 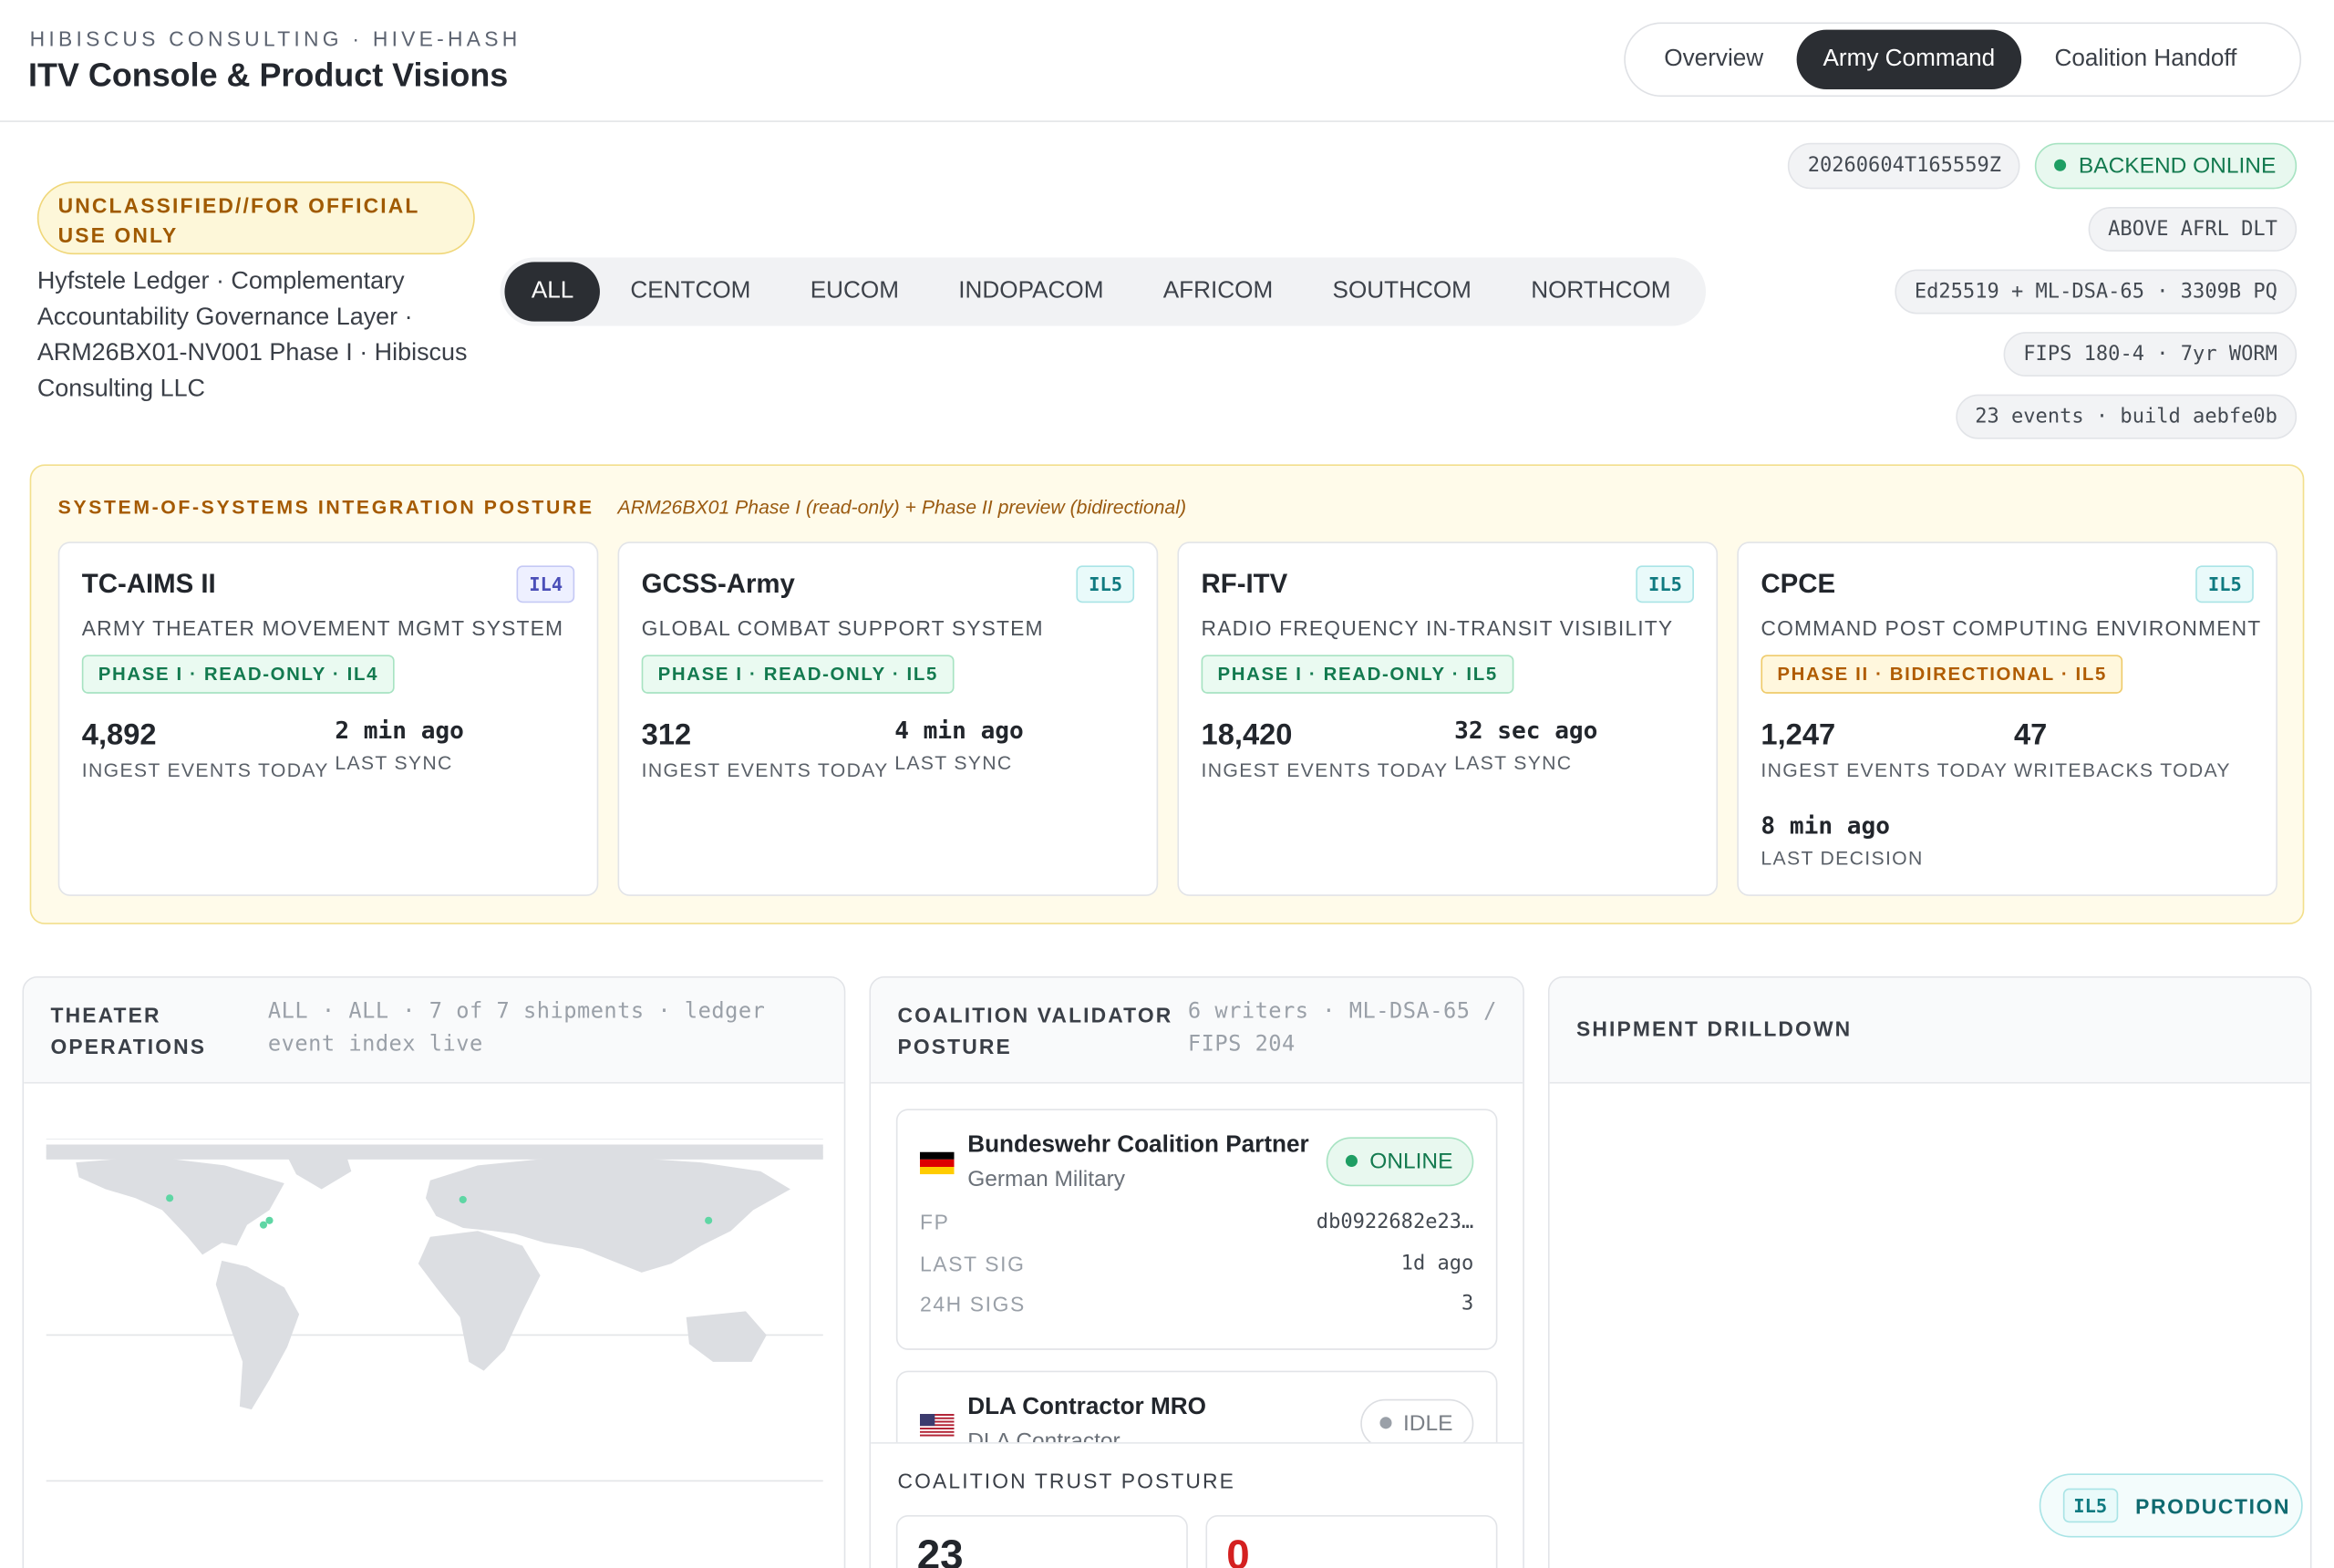 What do you see at coordinates (1138, 1145) in the screenshot?
I see `validator-name: Bundeswehr Coalition Partner` at bounding box center [1138, 1145].